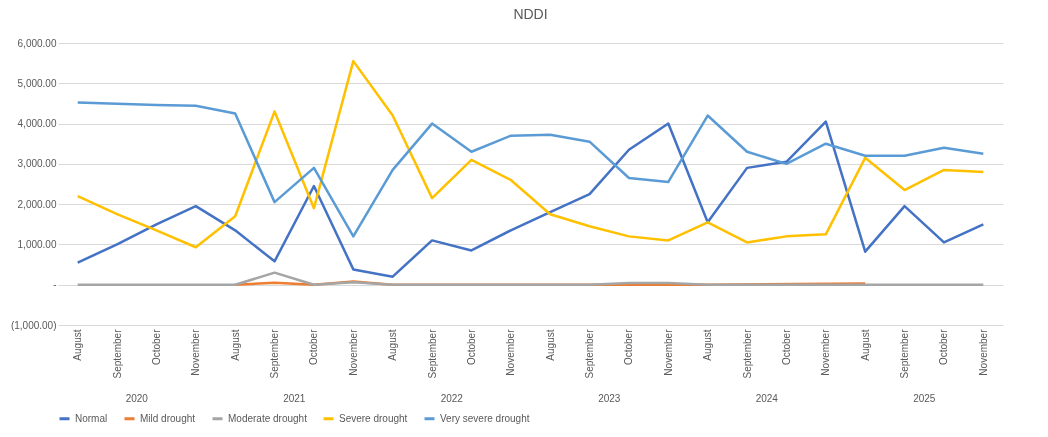 Image resolution: width=1048 pixels, height=437 pixels. What do you see at coordinates (91, 418) in the screenshot?
I see `legend-label: Normal` at bounding box center [91, 418].